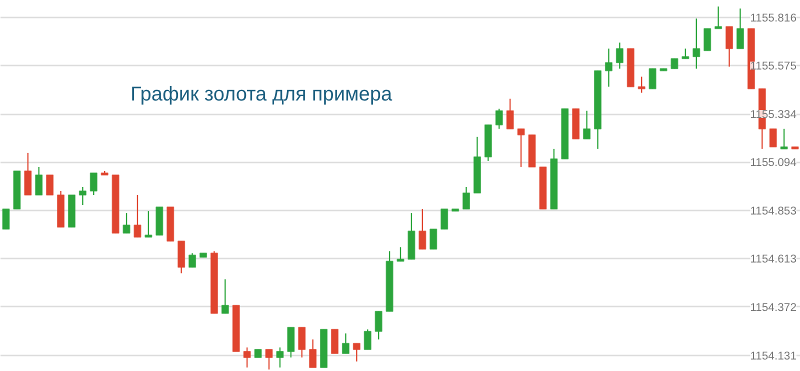 The width and height of the screenshot is (800, 371). What do you see at coordinates (773, 18) in the screenshot?
I see `y-tick-label: 1155.816` at bounding box center [773, 18].